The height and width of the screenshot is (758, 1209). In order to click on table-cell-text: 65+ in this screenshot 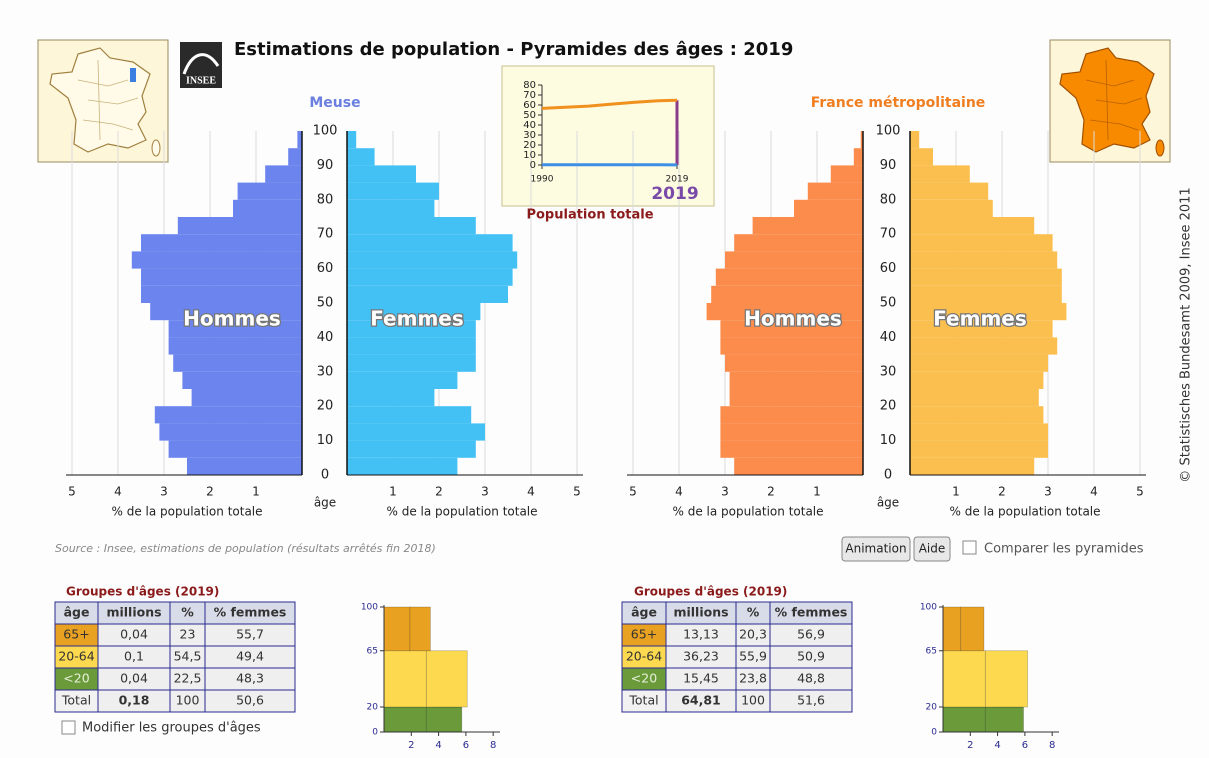, I will do `click(644, 634)`.